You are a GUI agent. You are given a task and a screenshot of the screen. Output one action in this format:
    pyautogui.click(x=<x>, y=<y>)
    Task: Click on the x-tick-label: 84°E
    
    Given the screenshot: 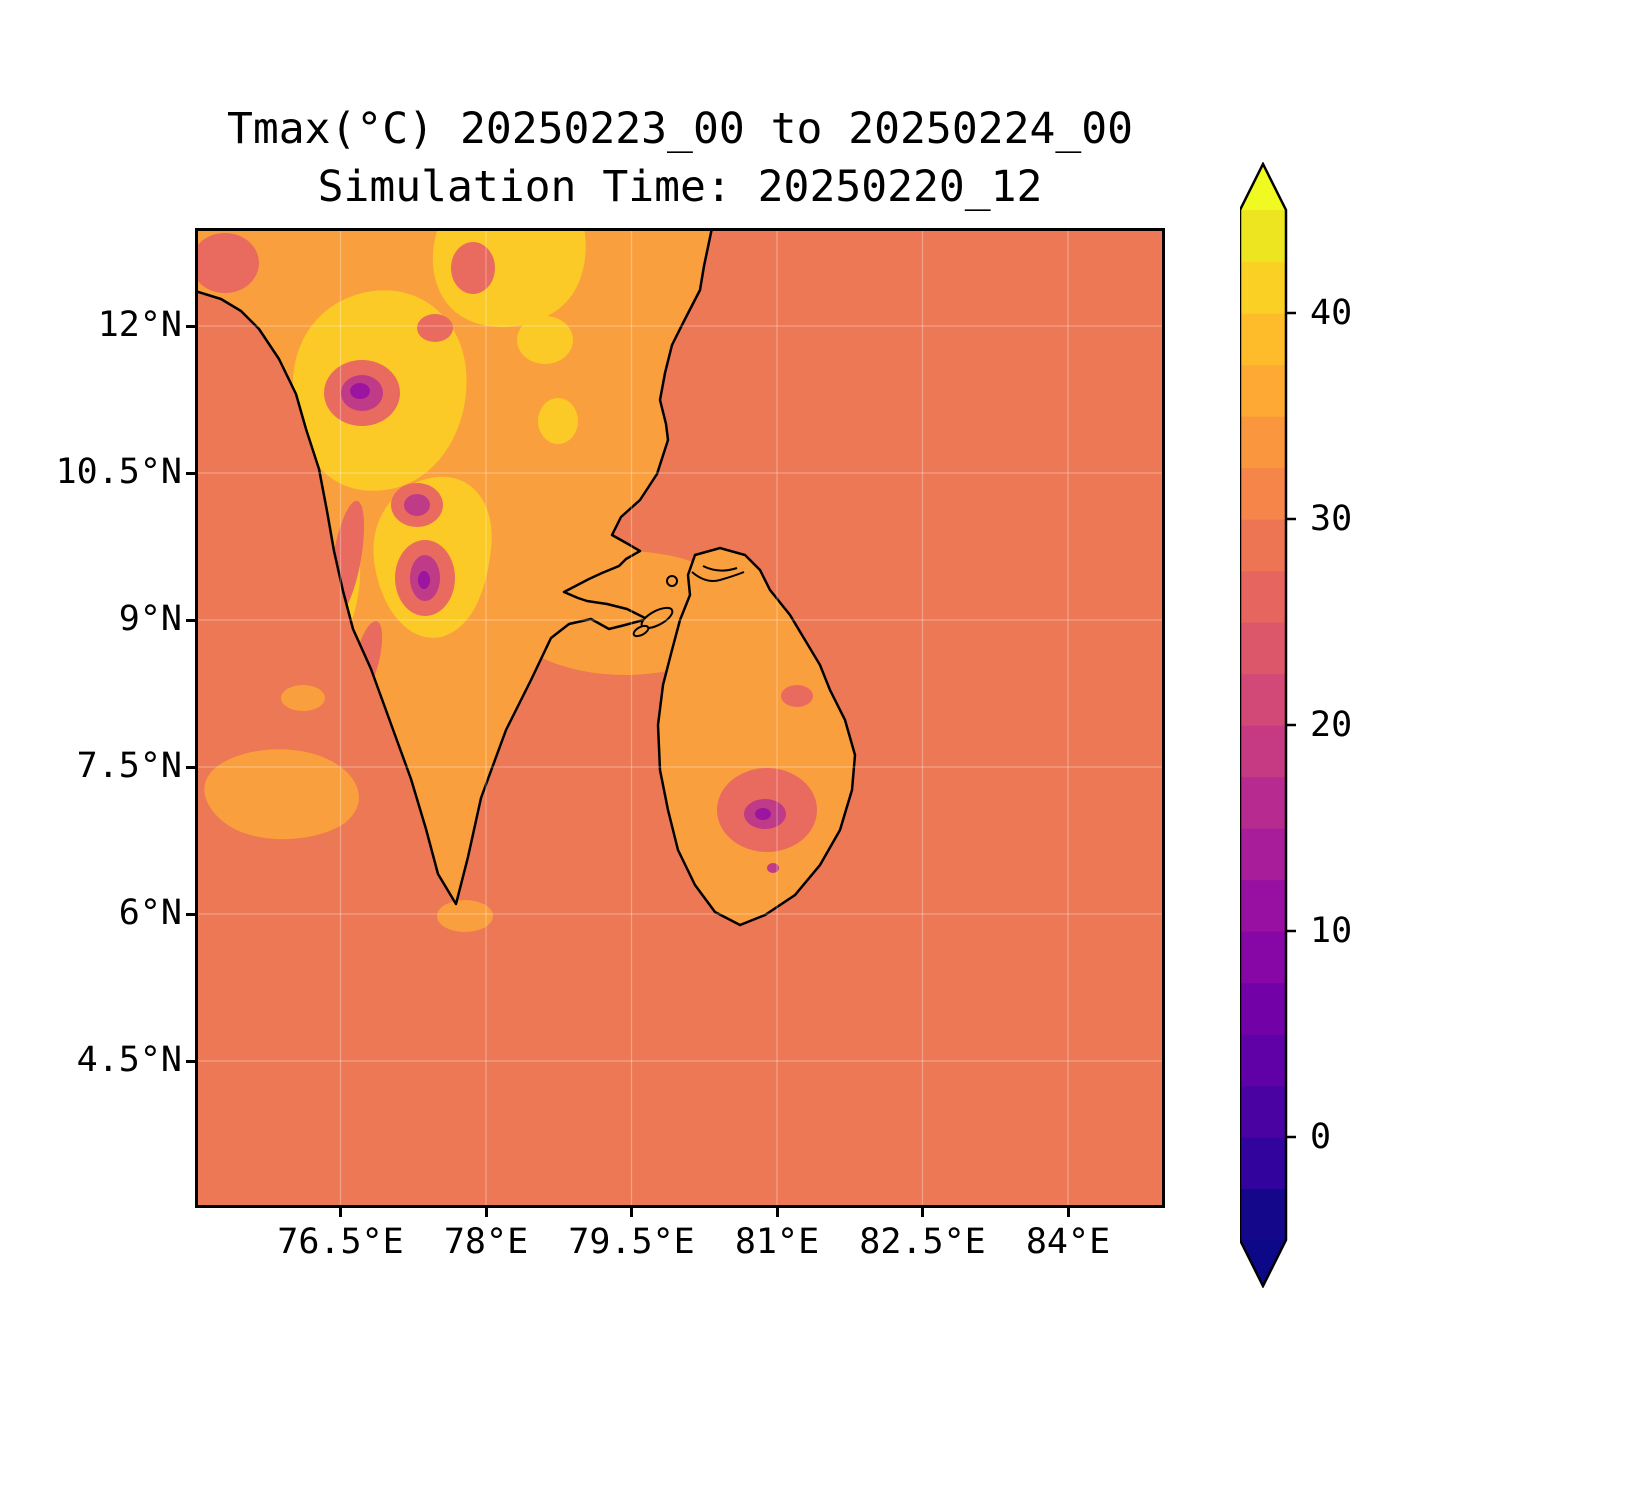 What is the action you would take?
    pyautogui.click(x=1068, y=1242)
    